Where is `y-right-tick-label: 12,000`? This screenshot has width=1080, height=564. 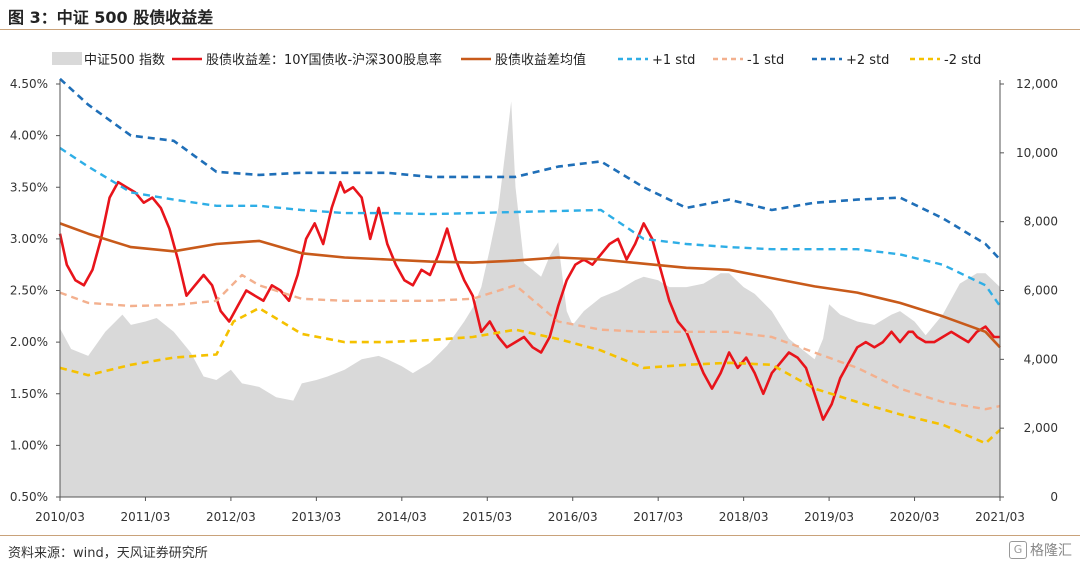
y-right-tick-label: 12,000 is located at coordinates (1037, 84).